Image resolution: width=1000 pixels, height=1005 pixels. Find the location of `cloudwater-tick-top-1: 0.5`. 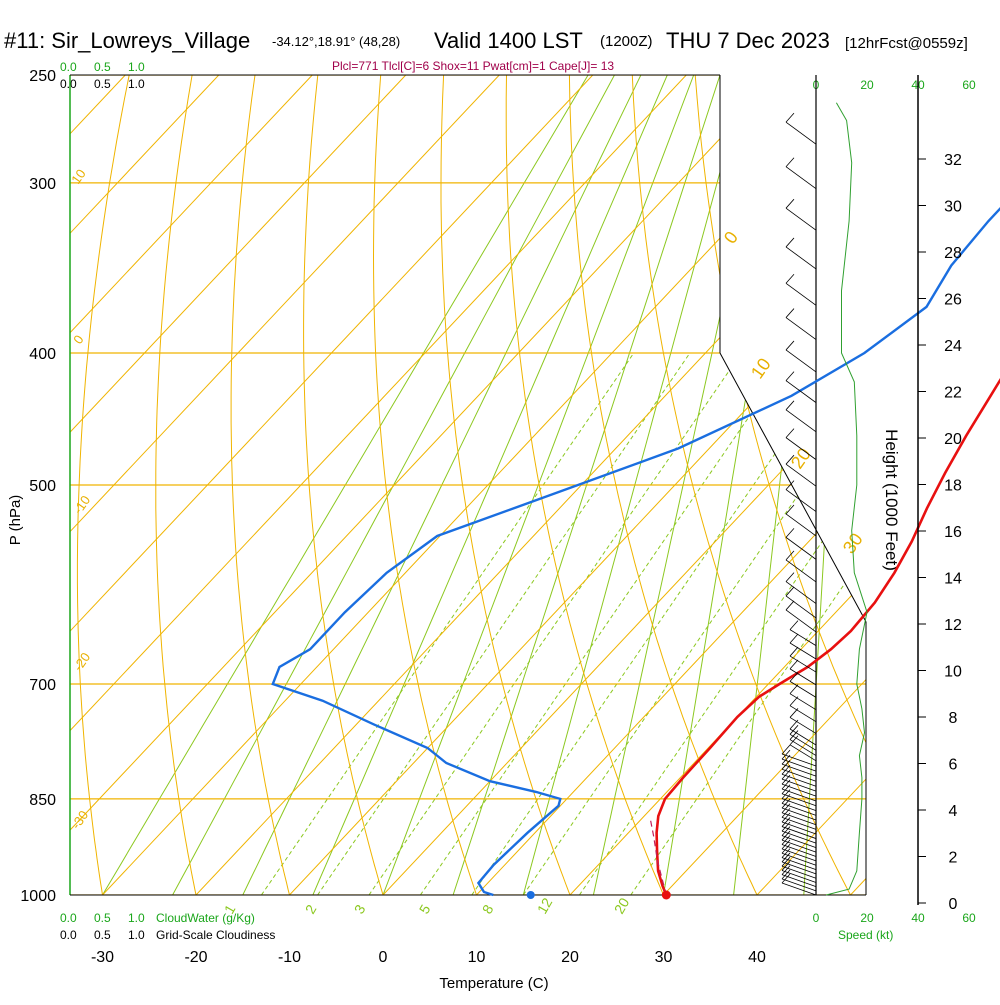

cloudwater-tick-top-1: 0.5 is located at coordinates (102, 67).